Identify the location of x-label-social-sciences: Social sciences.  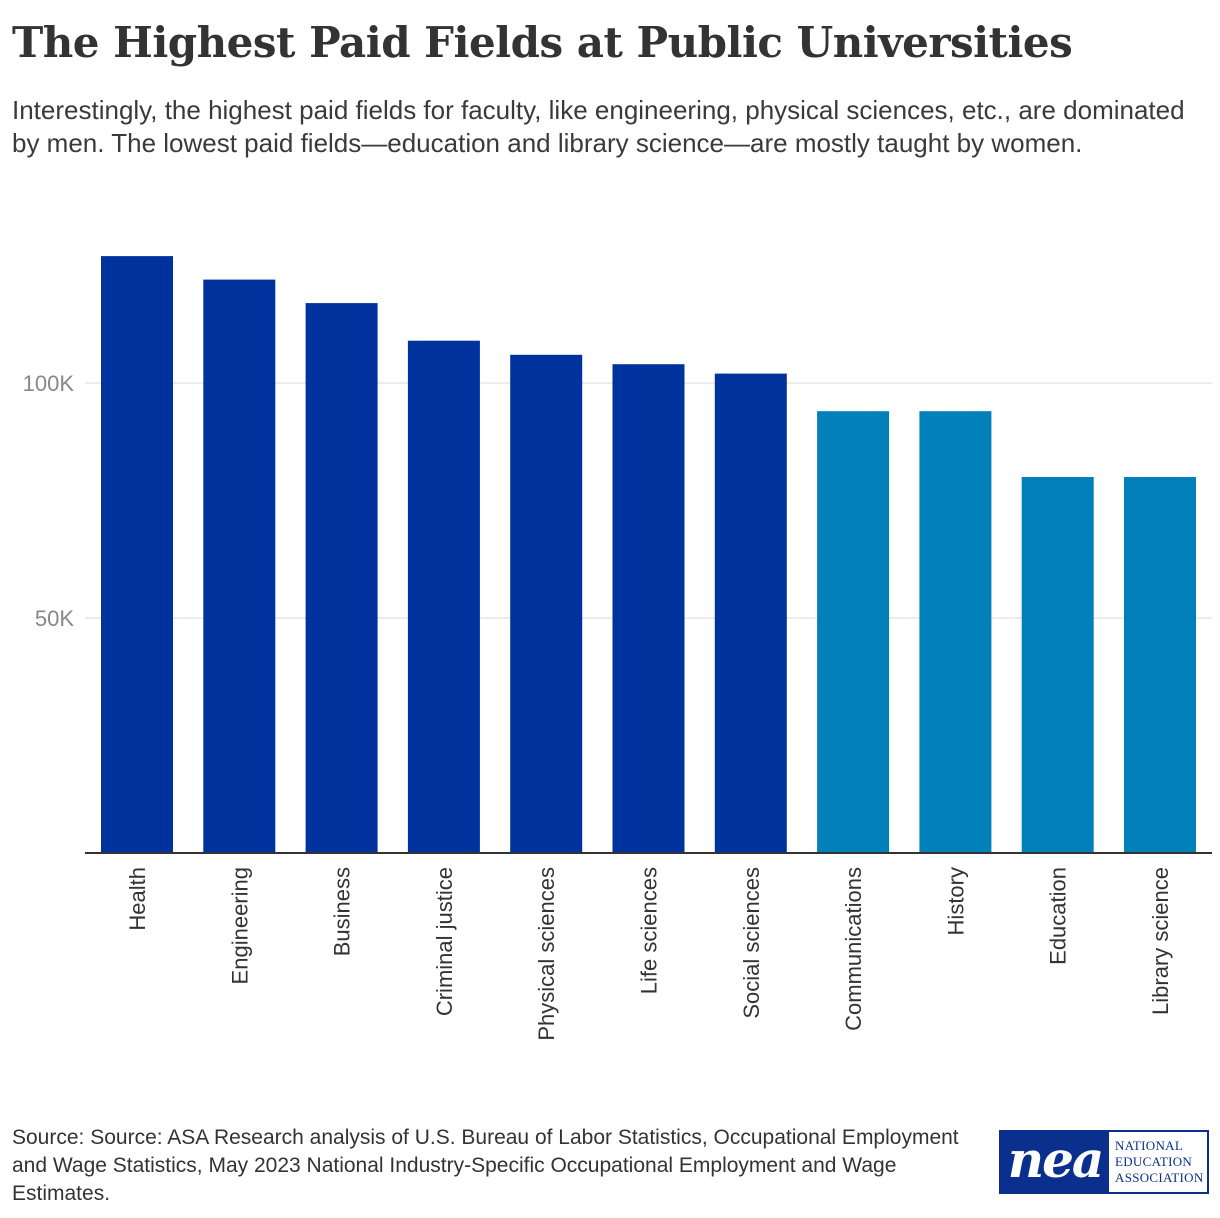
(751, 943).